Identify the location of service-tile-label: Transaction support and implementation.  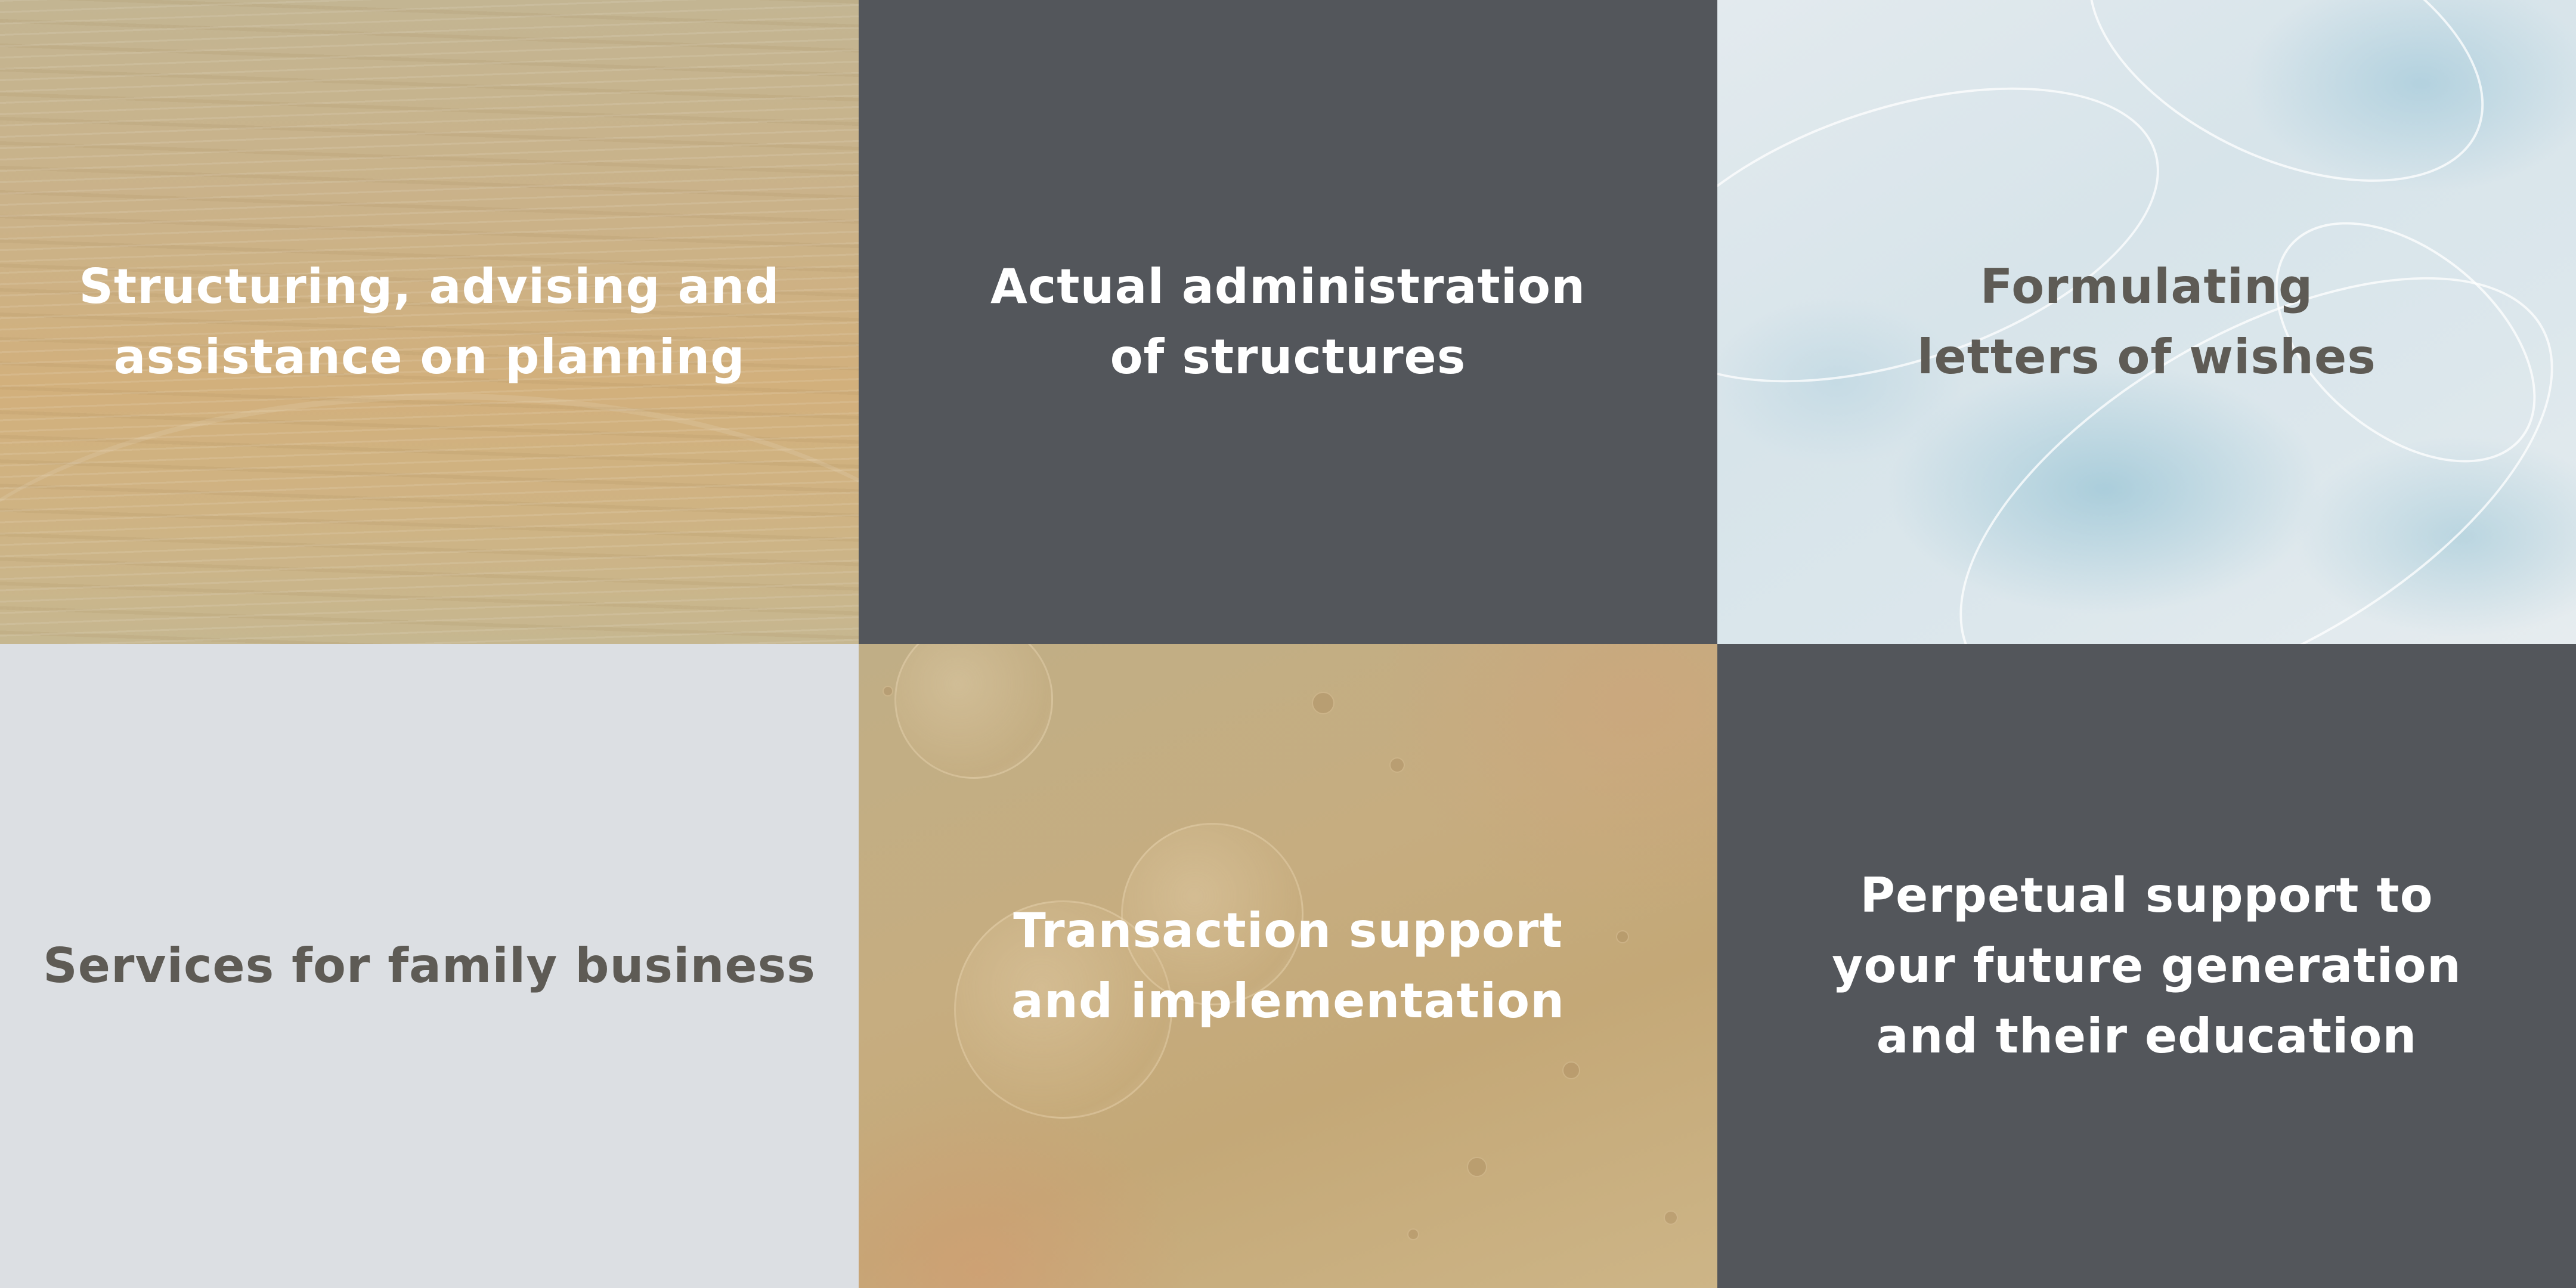
(1288, 966).